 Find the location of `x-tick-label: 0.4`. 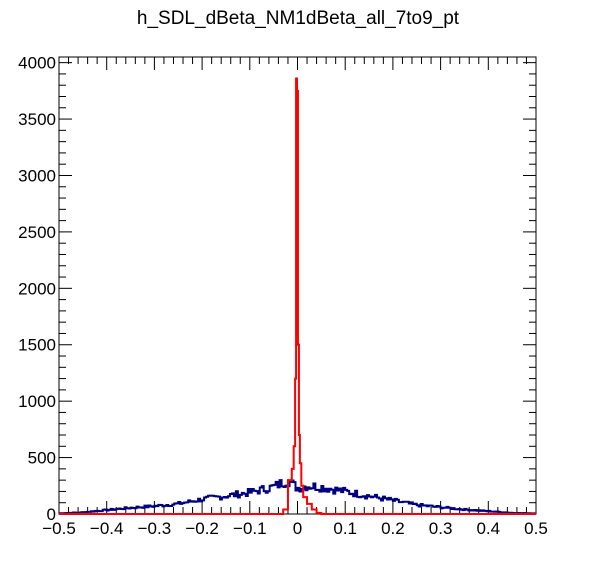

x-tick-label: 0.4 is located at coordinates (488, 528).